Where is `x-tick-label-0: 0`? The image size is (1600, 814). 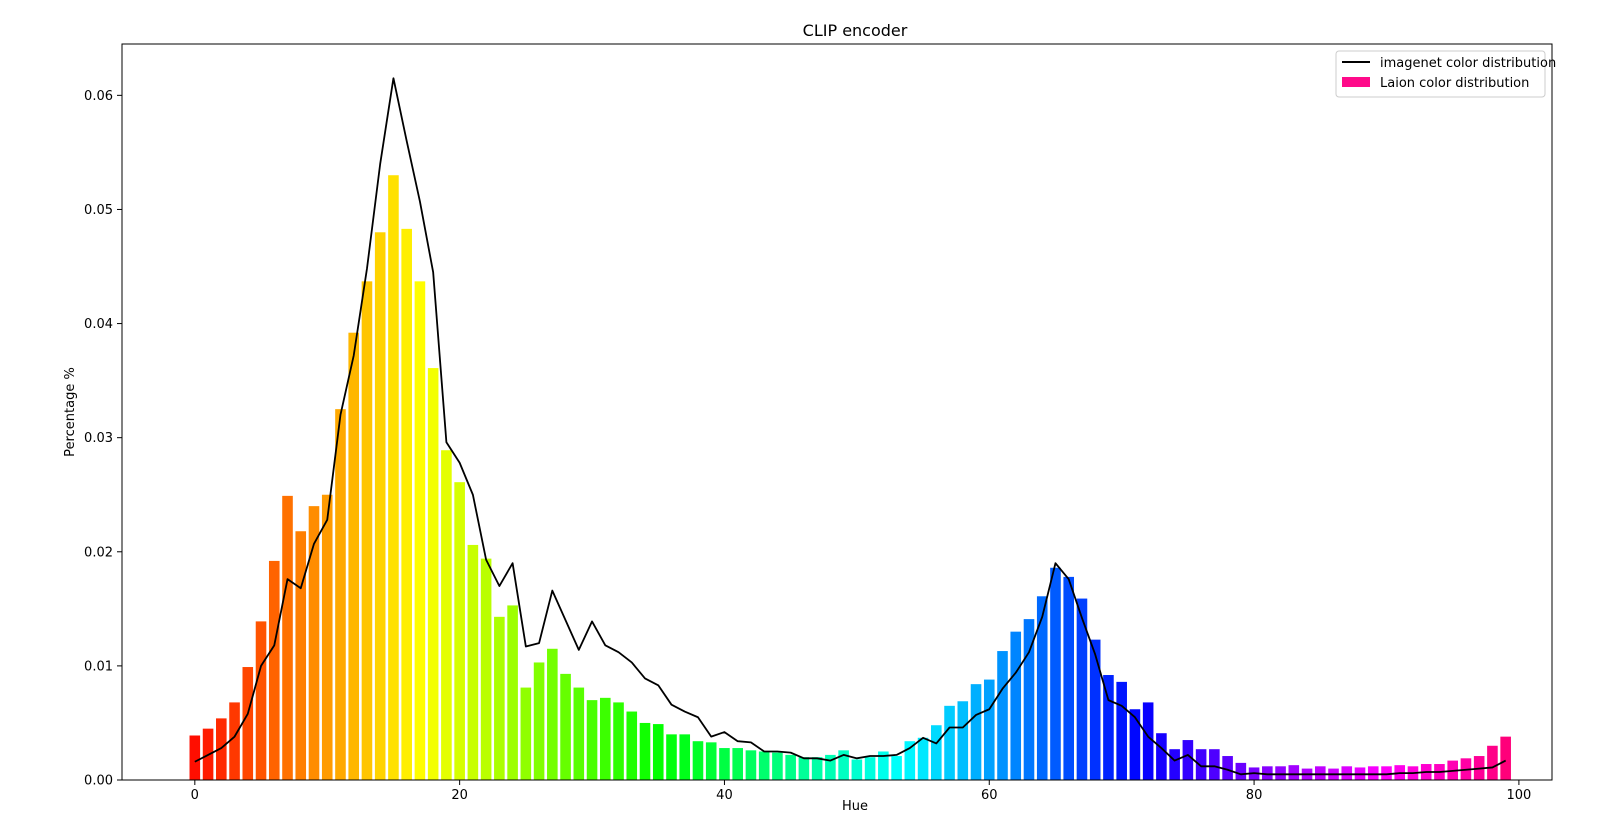
x-tick-label-0: 0 is located at coordinates (195, 795).